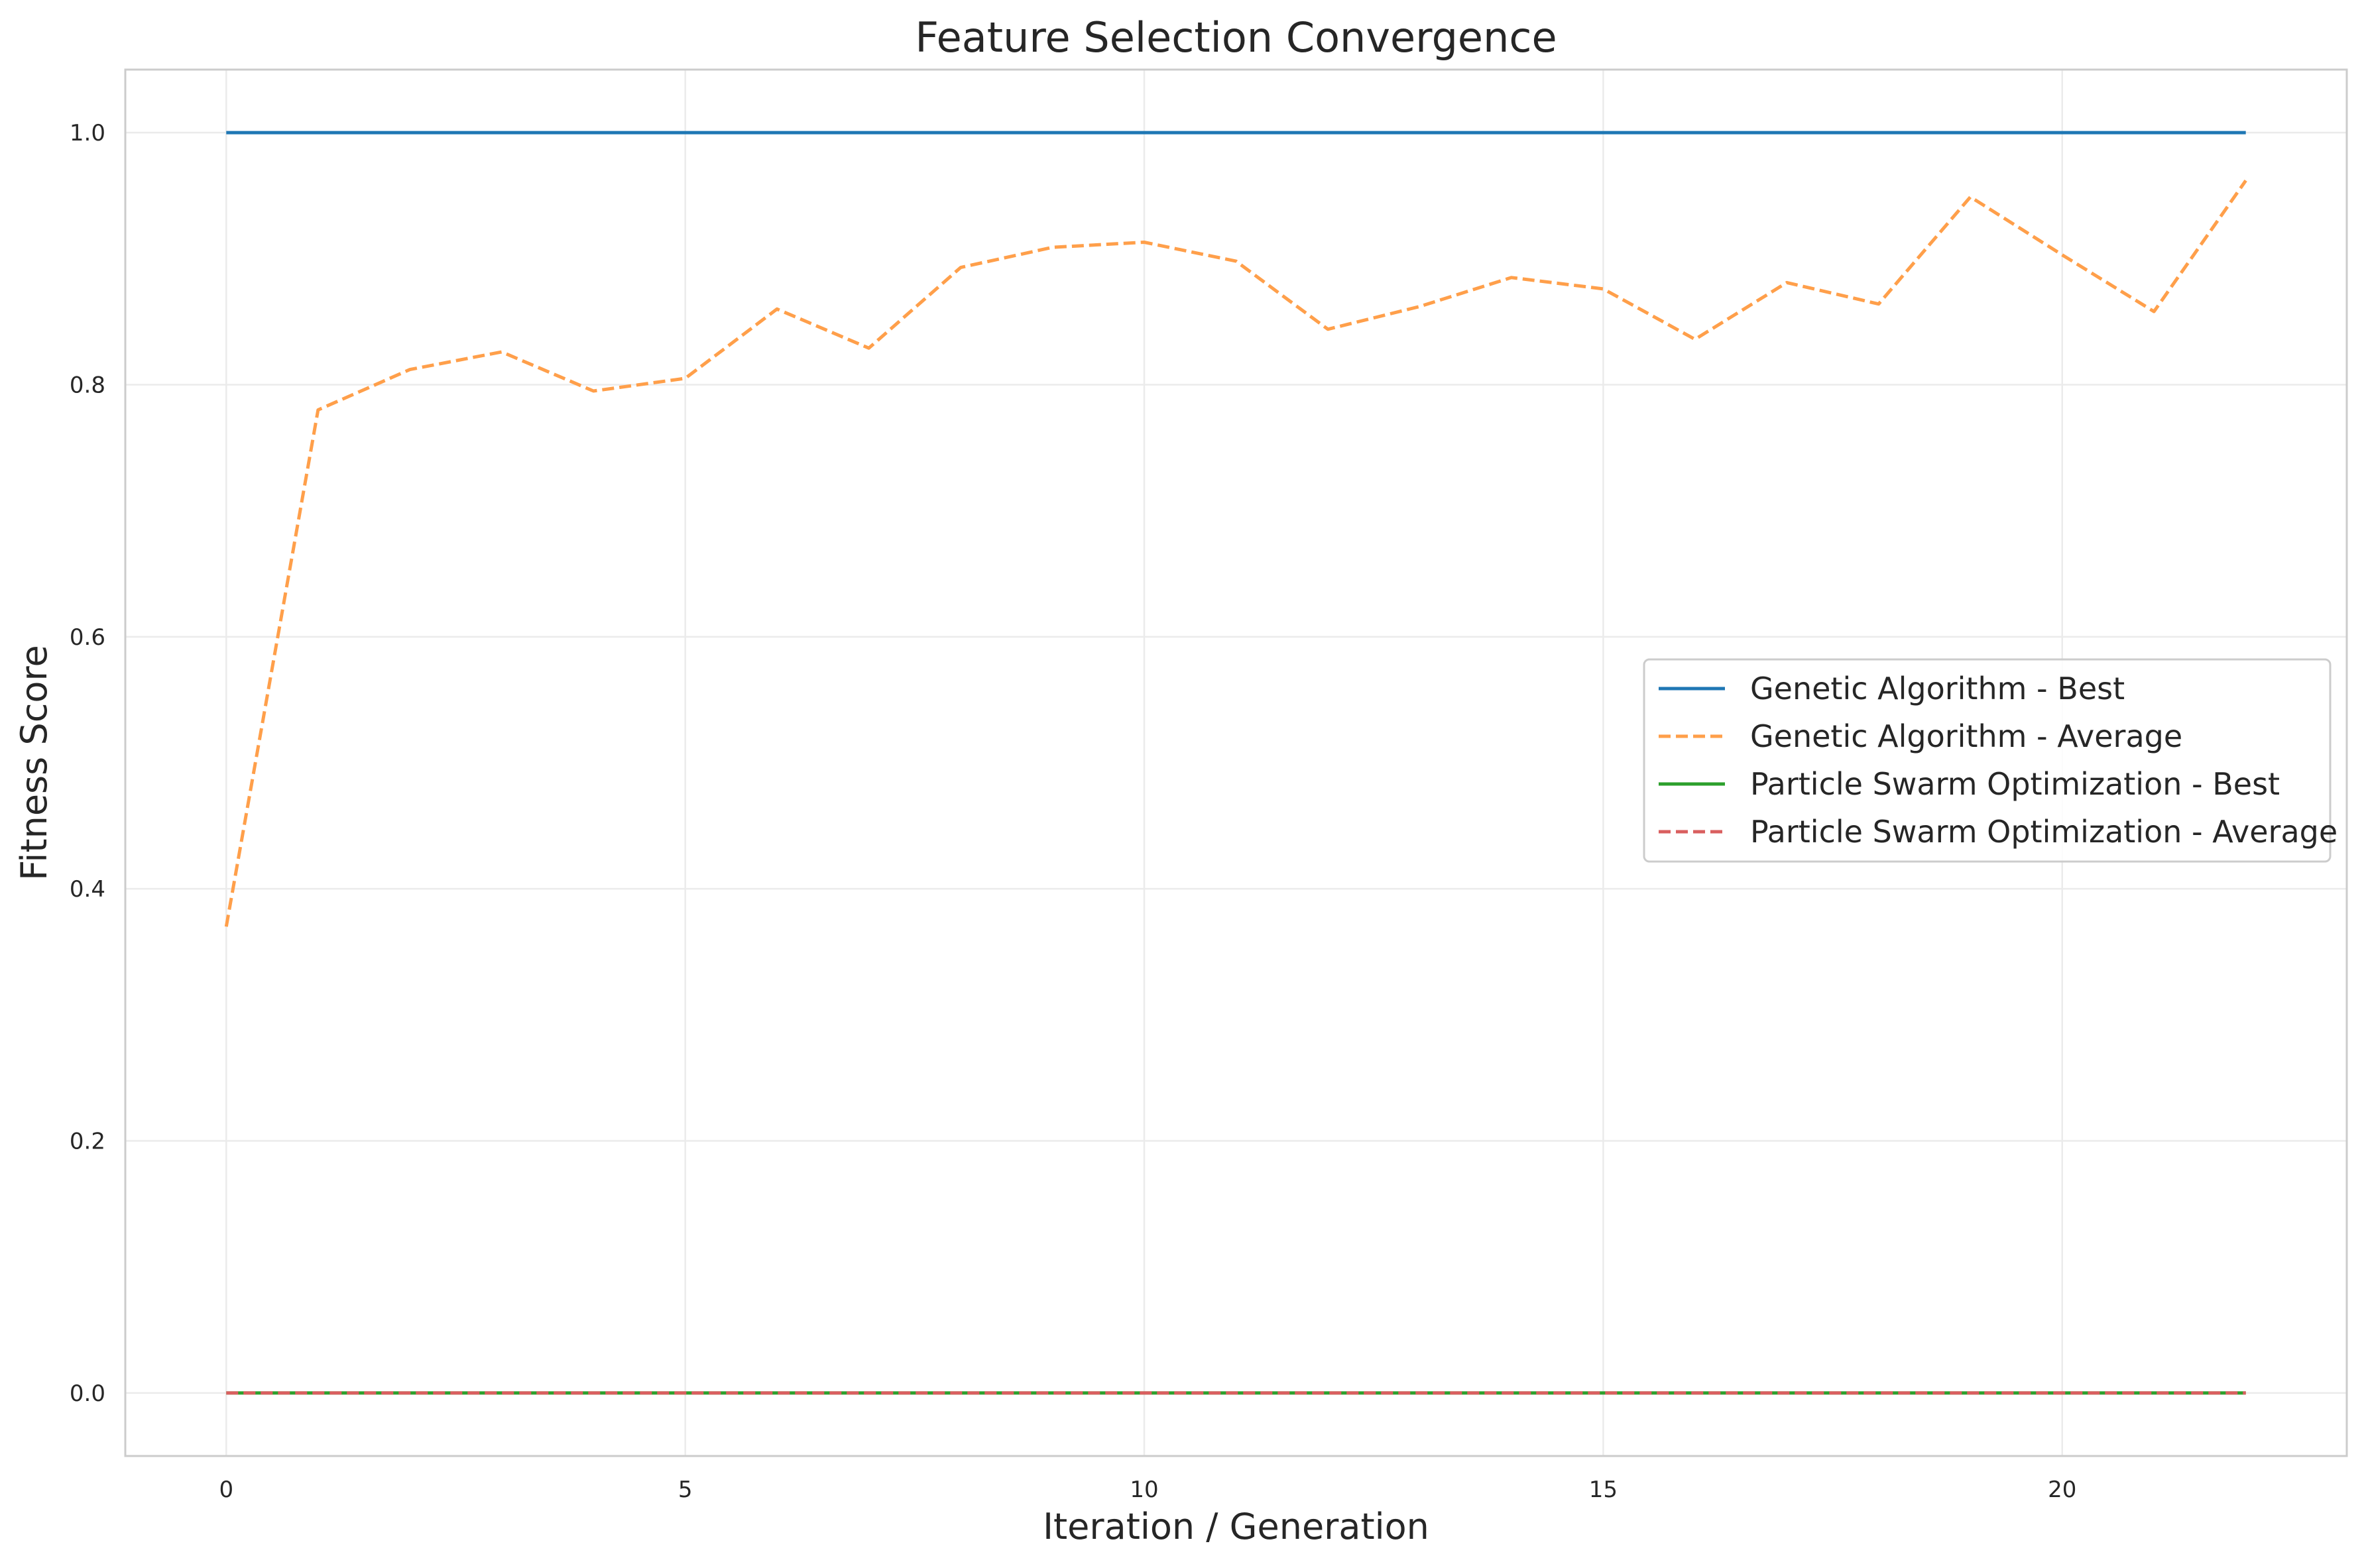 This screenshot has width=2366, height=1568. Describe the element at coordinates (2062, 1490) in the screenshot. I see `x-tick-label: 20` at that location.